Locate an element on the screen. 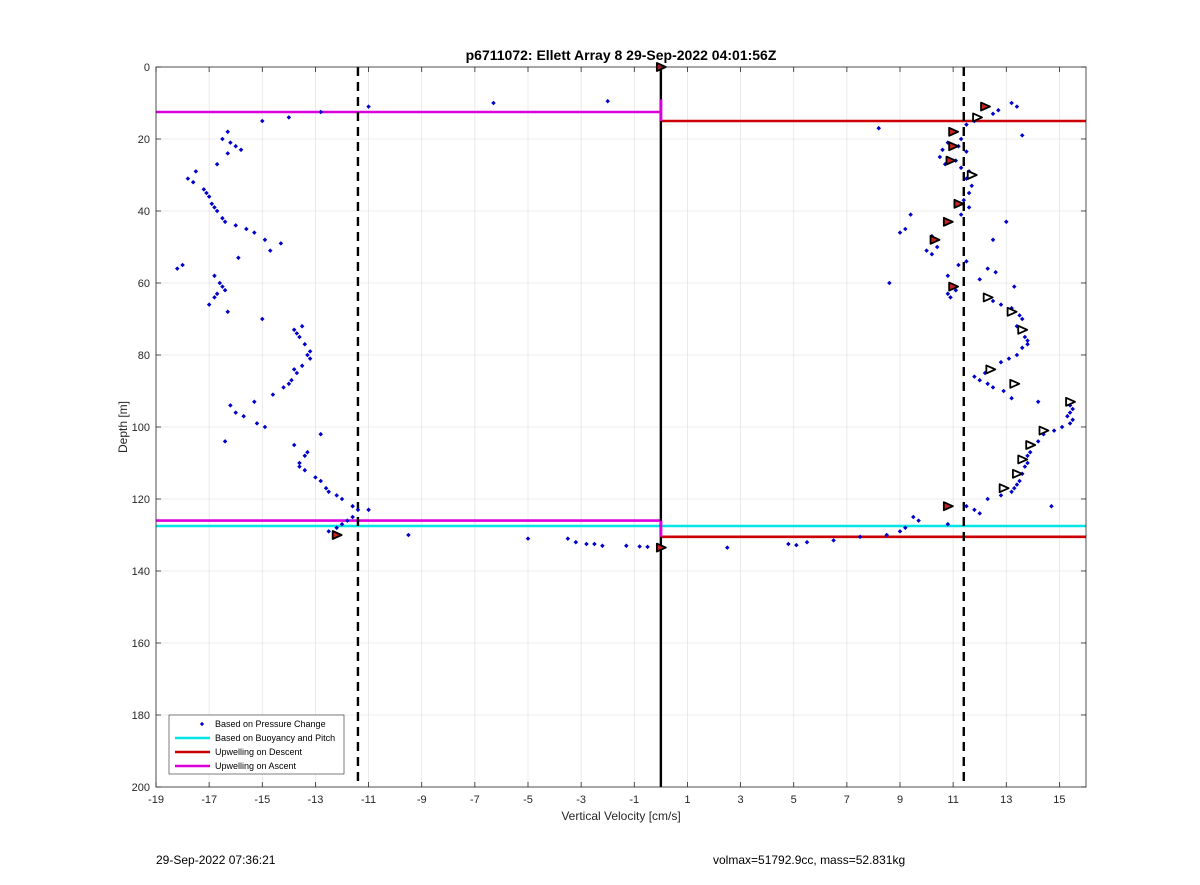 This screenshot has width=1200, height=885. y-tick-label: 60 is located at coordinates (144, 284).